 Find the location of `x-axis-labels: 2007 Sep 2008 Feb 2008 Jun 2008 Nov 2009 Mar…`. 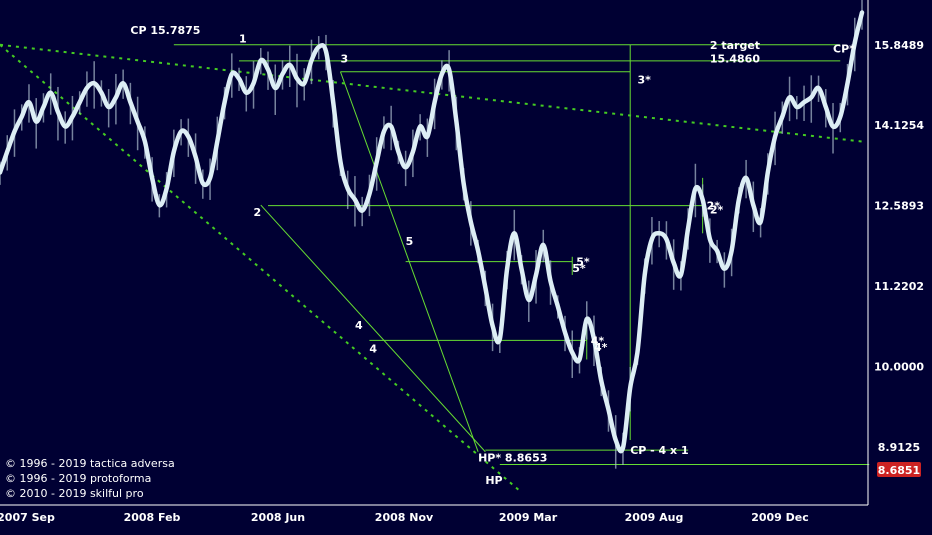

x-axis-labels: 2007 Sep 2008 Feb 2008 Jun 2008 Nov 2009 Mar… is located at coordinates (404, 517).